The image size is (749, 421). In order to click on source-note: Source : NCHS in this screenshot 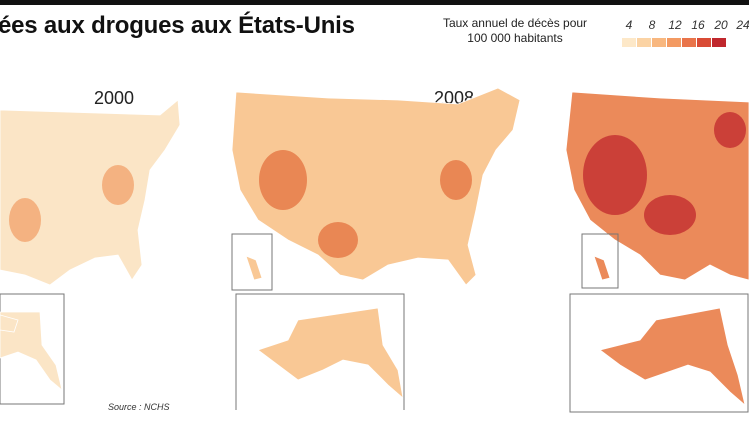, I will do `click(139, 407)`.